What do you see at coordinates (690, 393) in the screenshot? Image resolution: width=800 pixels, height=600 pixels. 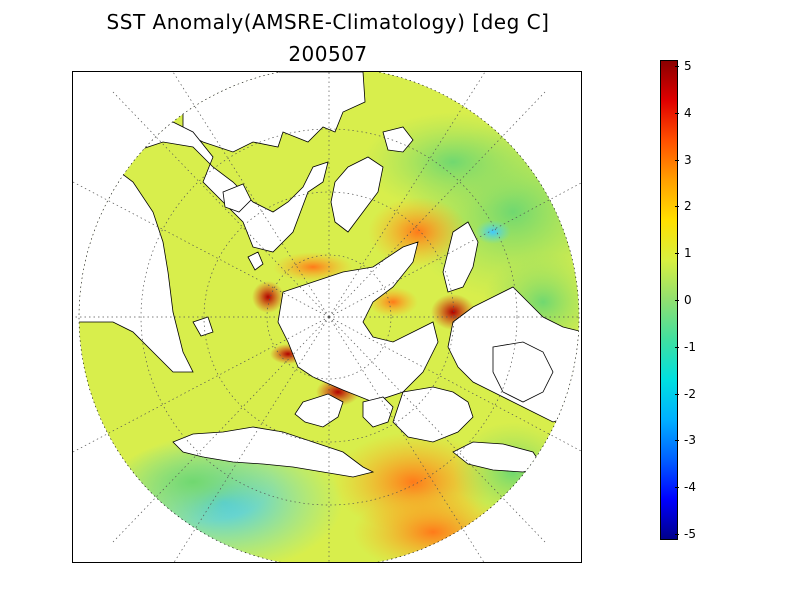 I see `colorbar-tick-label: -2` at bounding box center [690, 393].